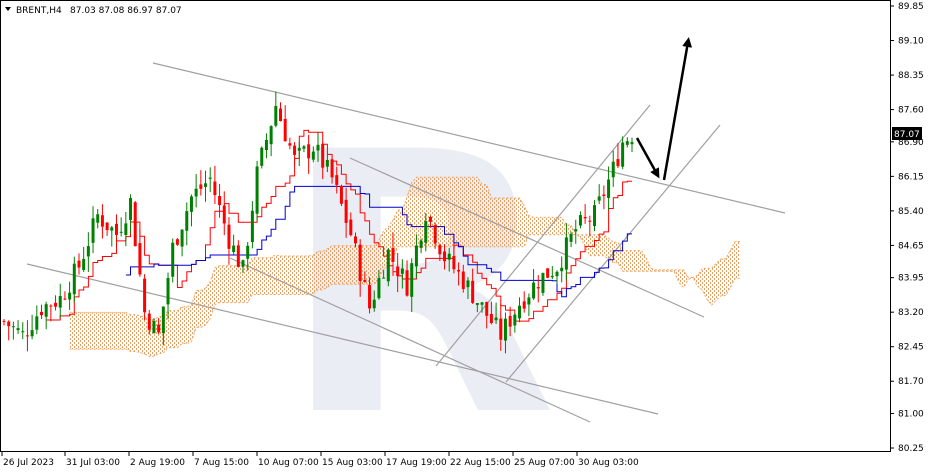  What do you see at coordinates (911, 111) in the screenshot?
I see `y-tick-label: 87.60` at bounding box center [911, 111].